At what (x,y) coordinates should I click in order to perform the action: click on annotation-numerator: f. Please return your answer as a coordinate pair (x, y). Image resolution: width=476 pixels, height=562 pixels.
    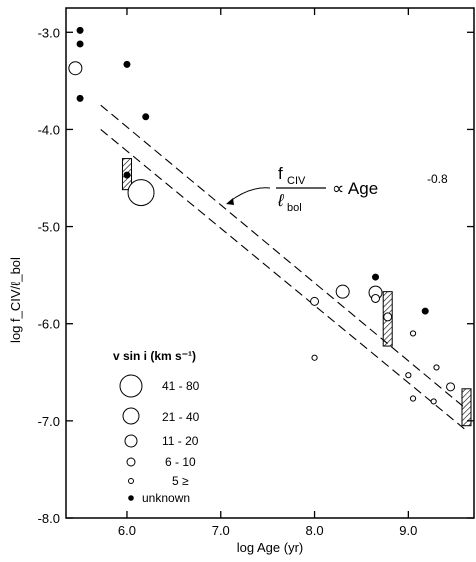
    Looking at the image, I should click on (280, 173).